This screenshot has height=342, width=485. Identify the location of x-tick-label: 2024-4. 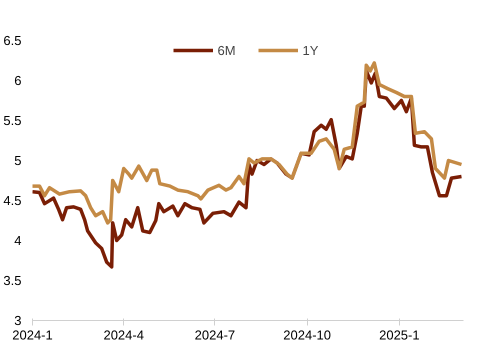
(123, 335).